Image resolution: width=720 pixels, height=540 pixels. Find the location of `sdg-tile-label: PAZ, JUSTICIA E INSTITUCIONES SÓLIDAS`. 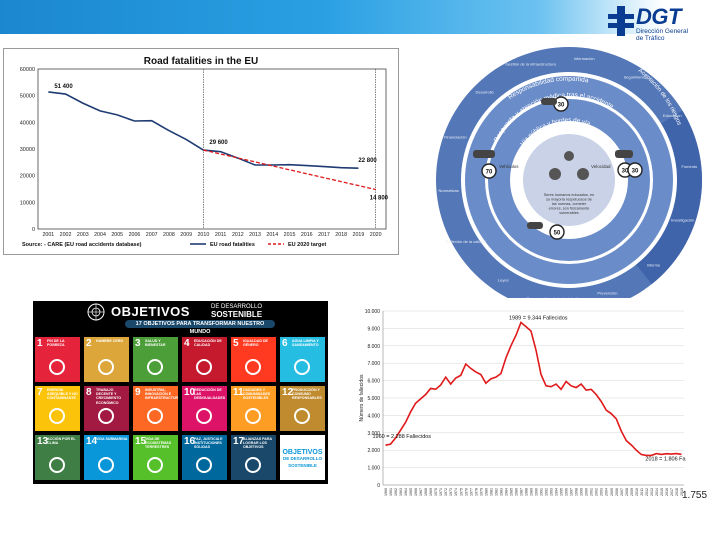

sdg-tile-label: PAZ, JUSTICIA E INSTITUCIONES SÓLIDAS is located at coordinates (208, 443).